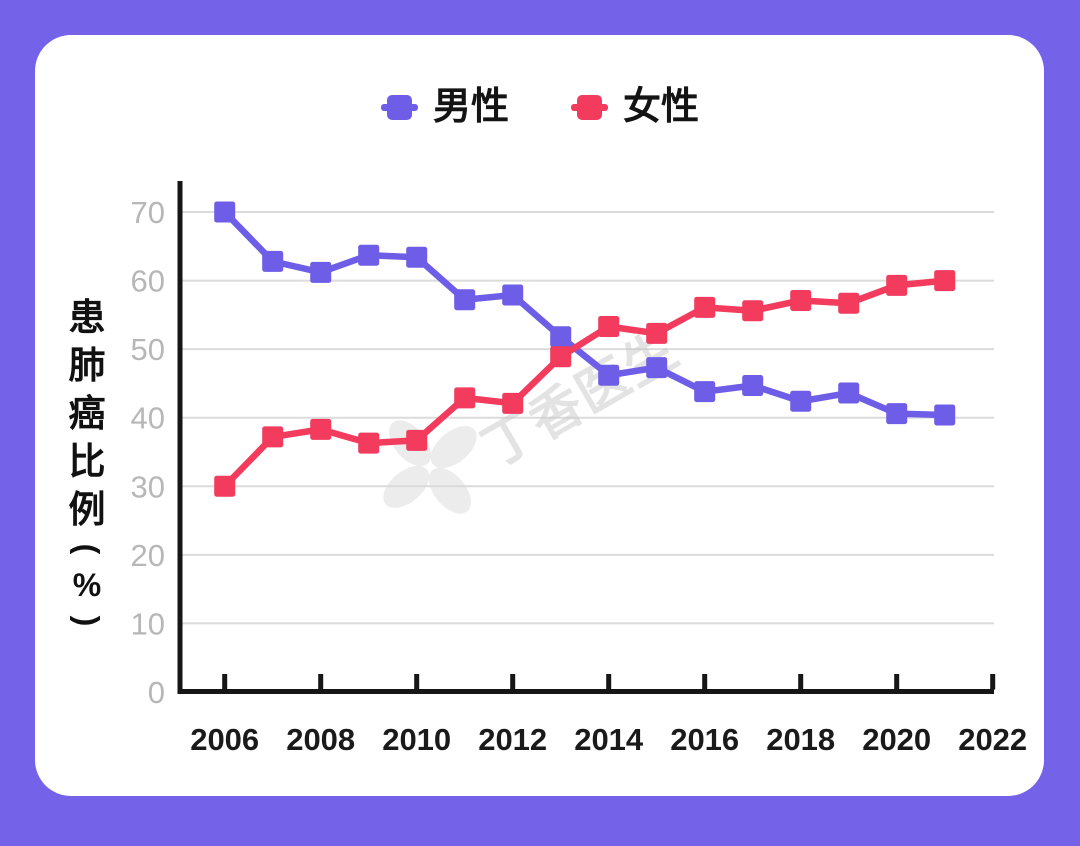 This screenshot has width=1080, height=846. I want to click on legend: 男性 女性, so click(540, 107).